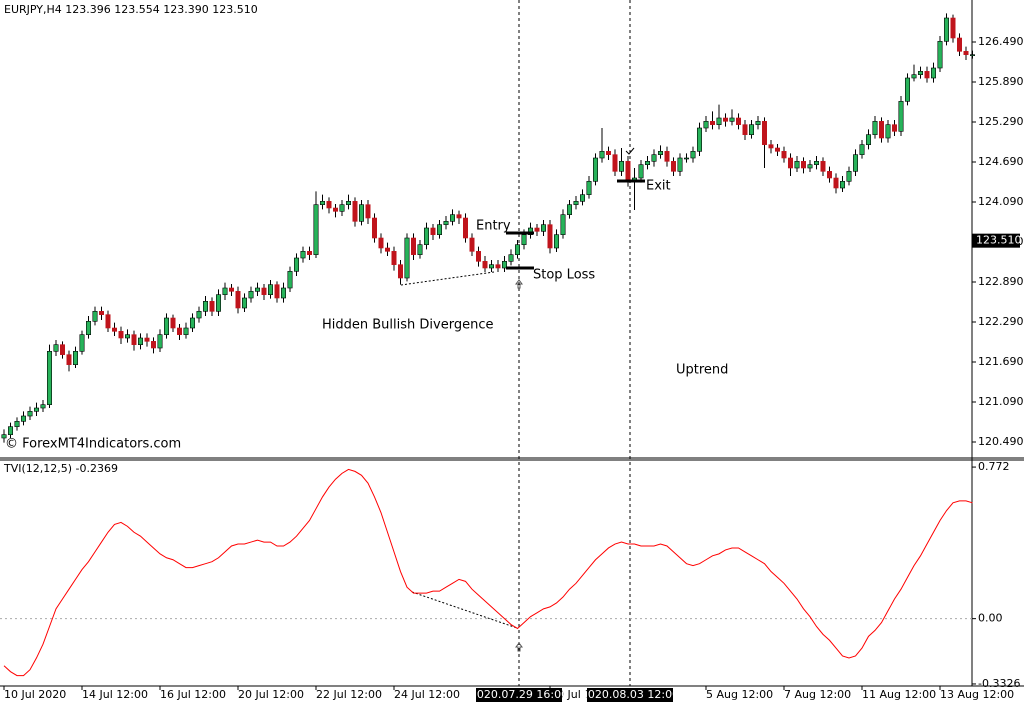 The image size is (1024, 705). I want to click on indicator-title: TVI(12,12,5) -0.2369, so click(60, 468).